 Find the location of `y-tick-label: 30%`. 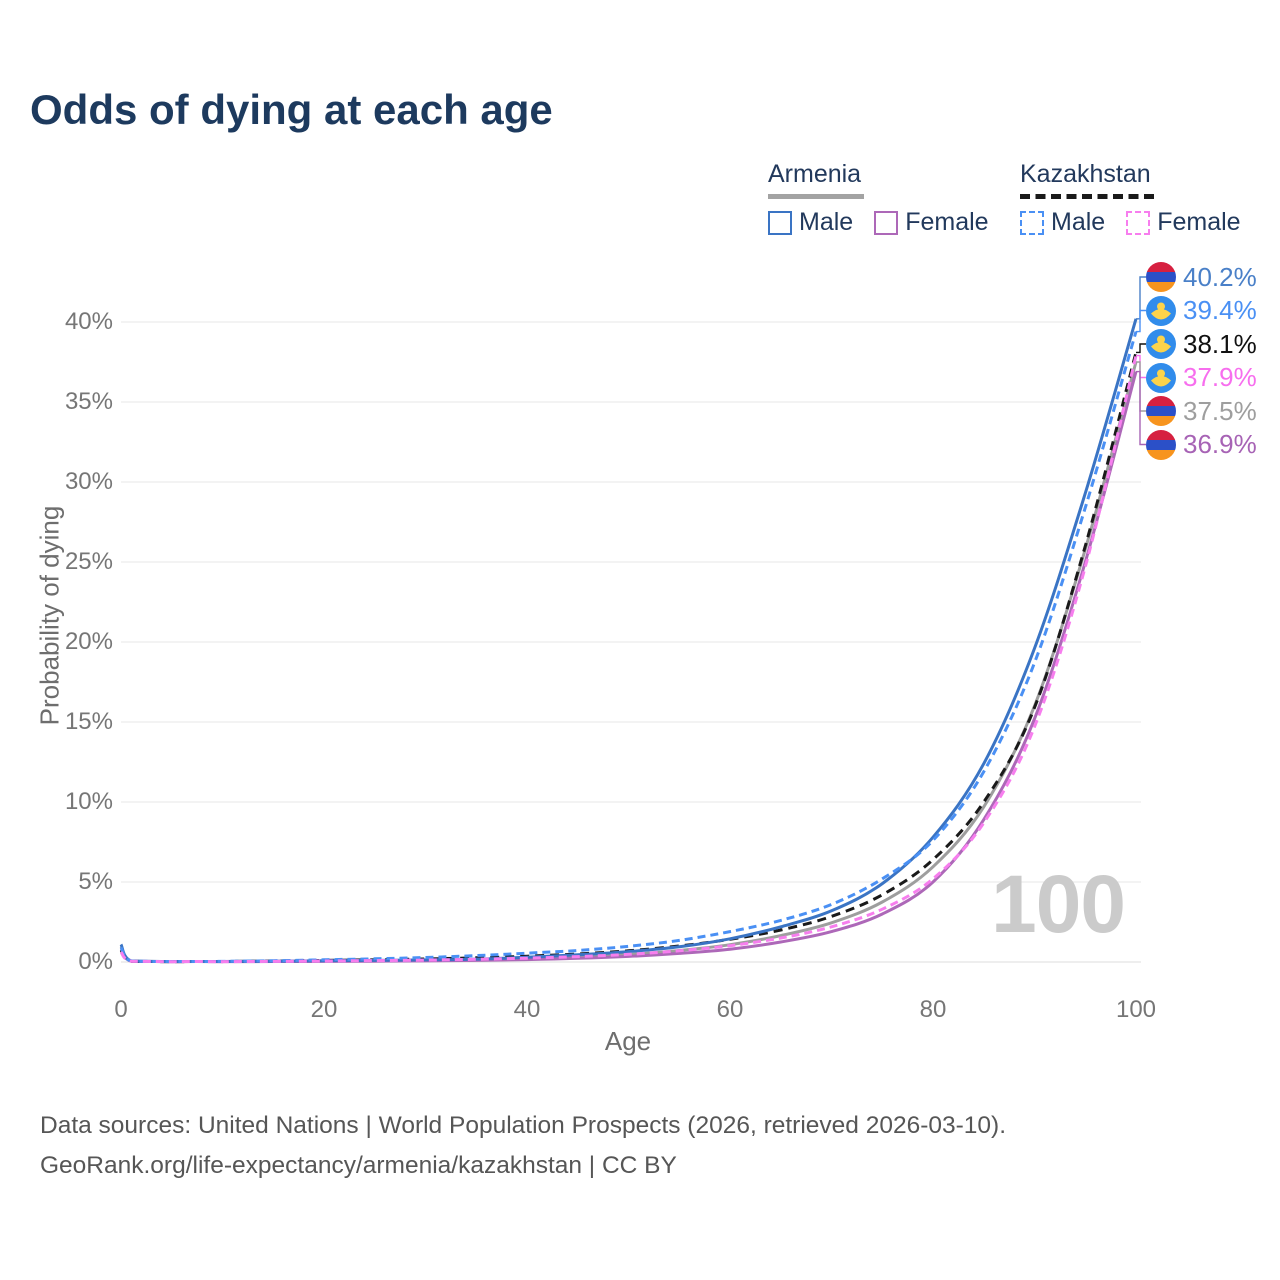

y-tick-label: 30% is located at coordinates (88, 481).